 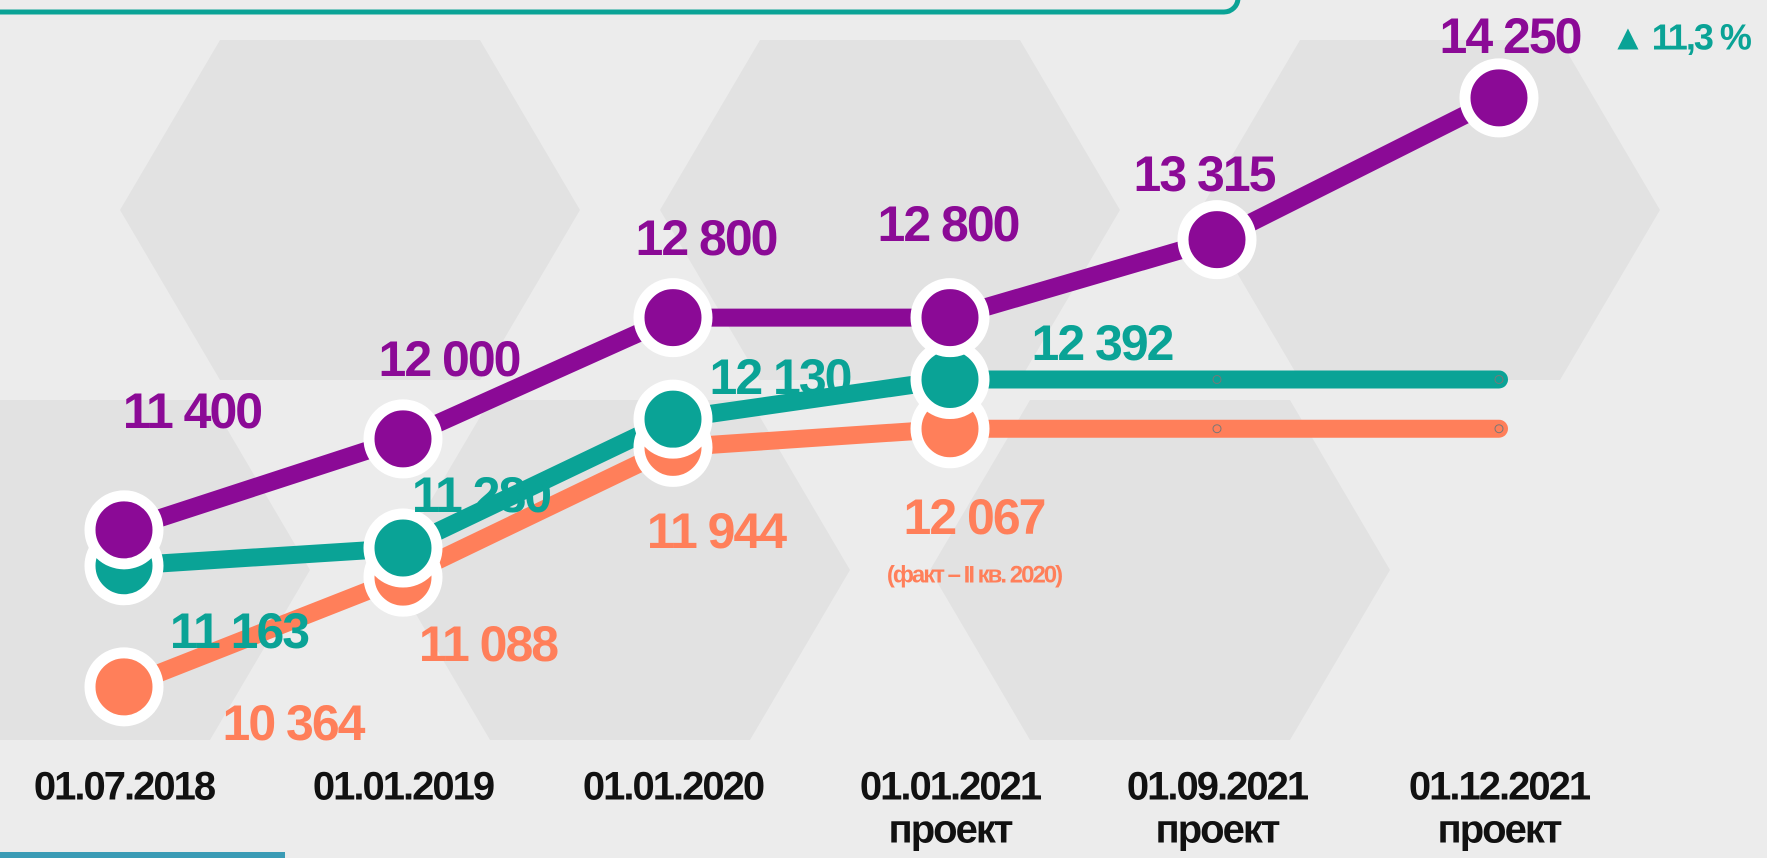 I want to click on x-tick-label: 01.01.2021, so click(x=951, y=787).